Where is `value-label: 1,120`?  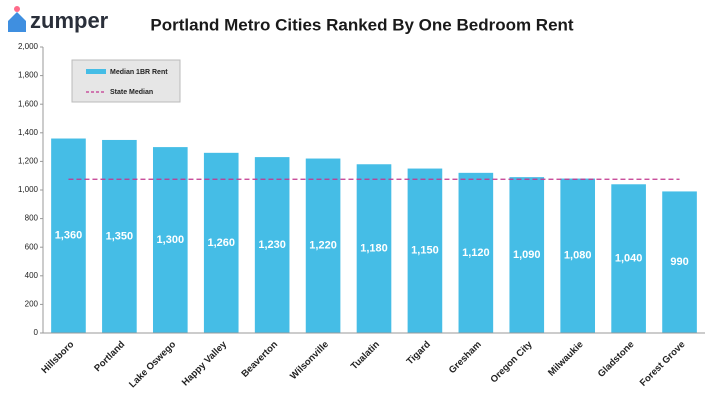
value-label: 1,120 is located at coordinates (476, 253).